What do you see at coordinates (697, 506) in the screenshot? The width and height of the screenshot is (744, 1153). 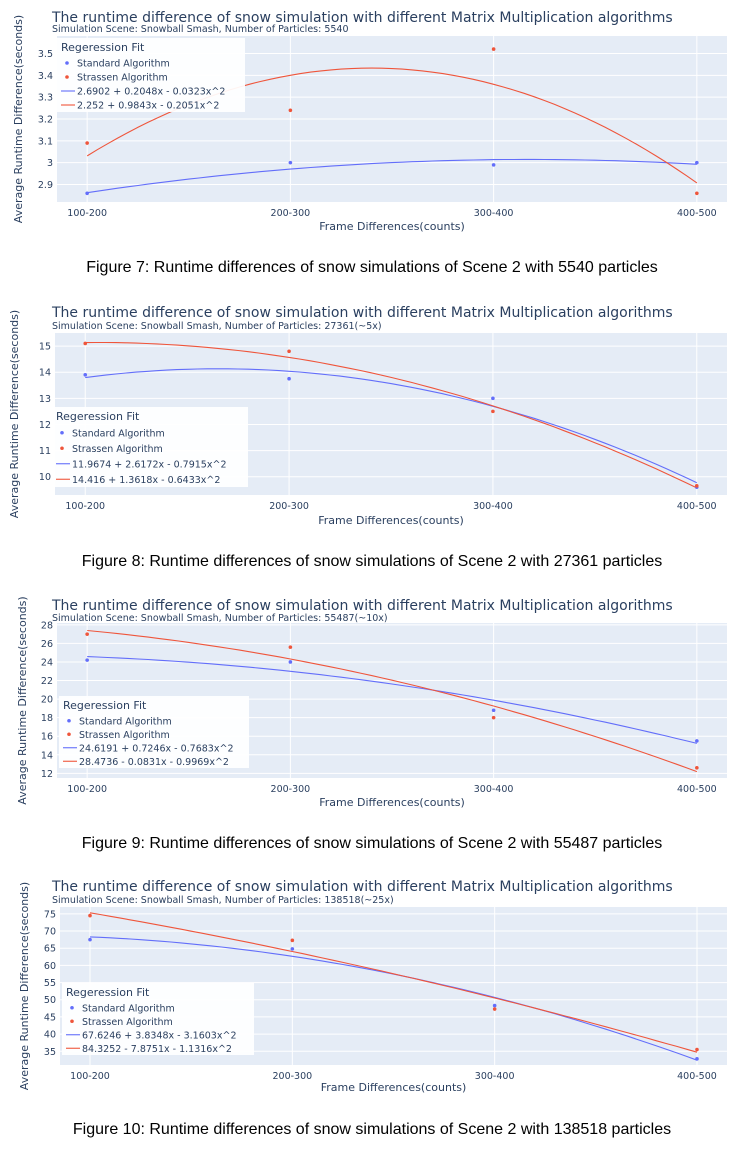 I see `x-tick-label: 400-500` at bounding box center [697, 506].